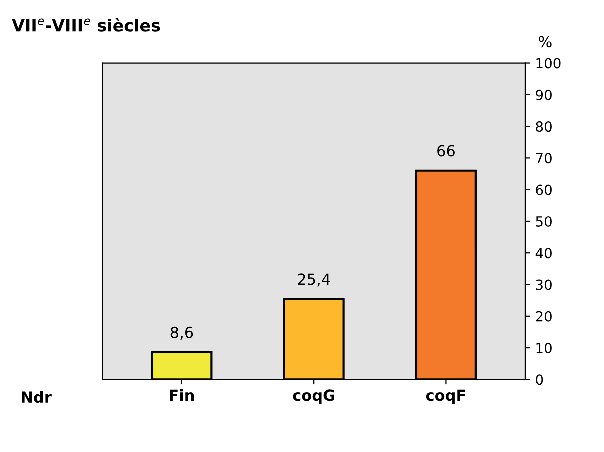 This screenshot has height=452, width=604. I want to click on y-tick-label: 100, so click(548, 63).